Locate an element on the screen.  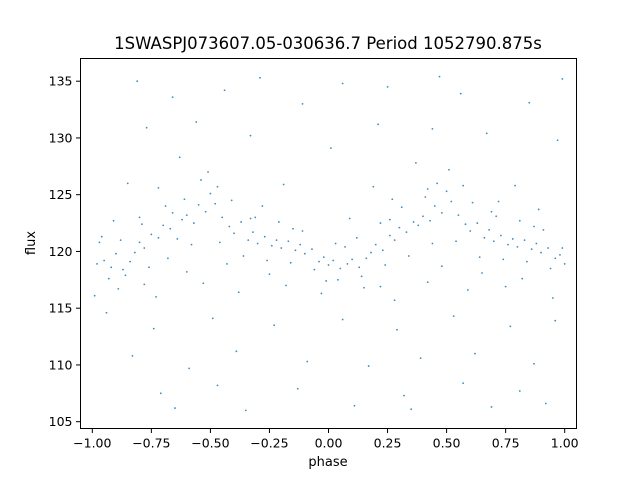
y-axis-ticks: 105 110 115 120 125 130 135 is located at coordinates (65, 251).